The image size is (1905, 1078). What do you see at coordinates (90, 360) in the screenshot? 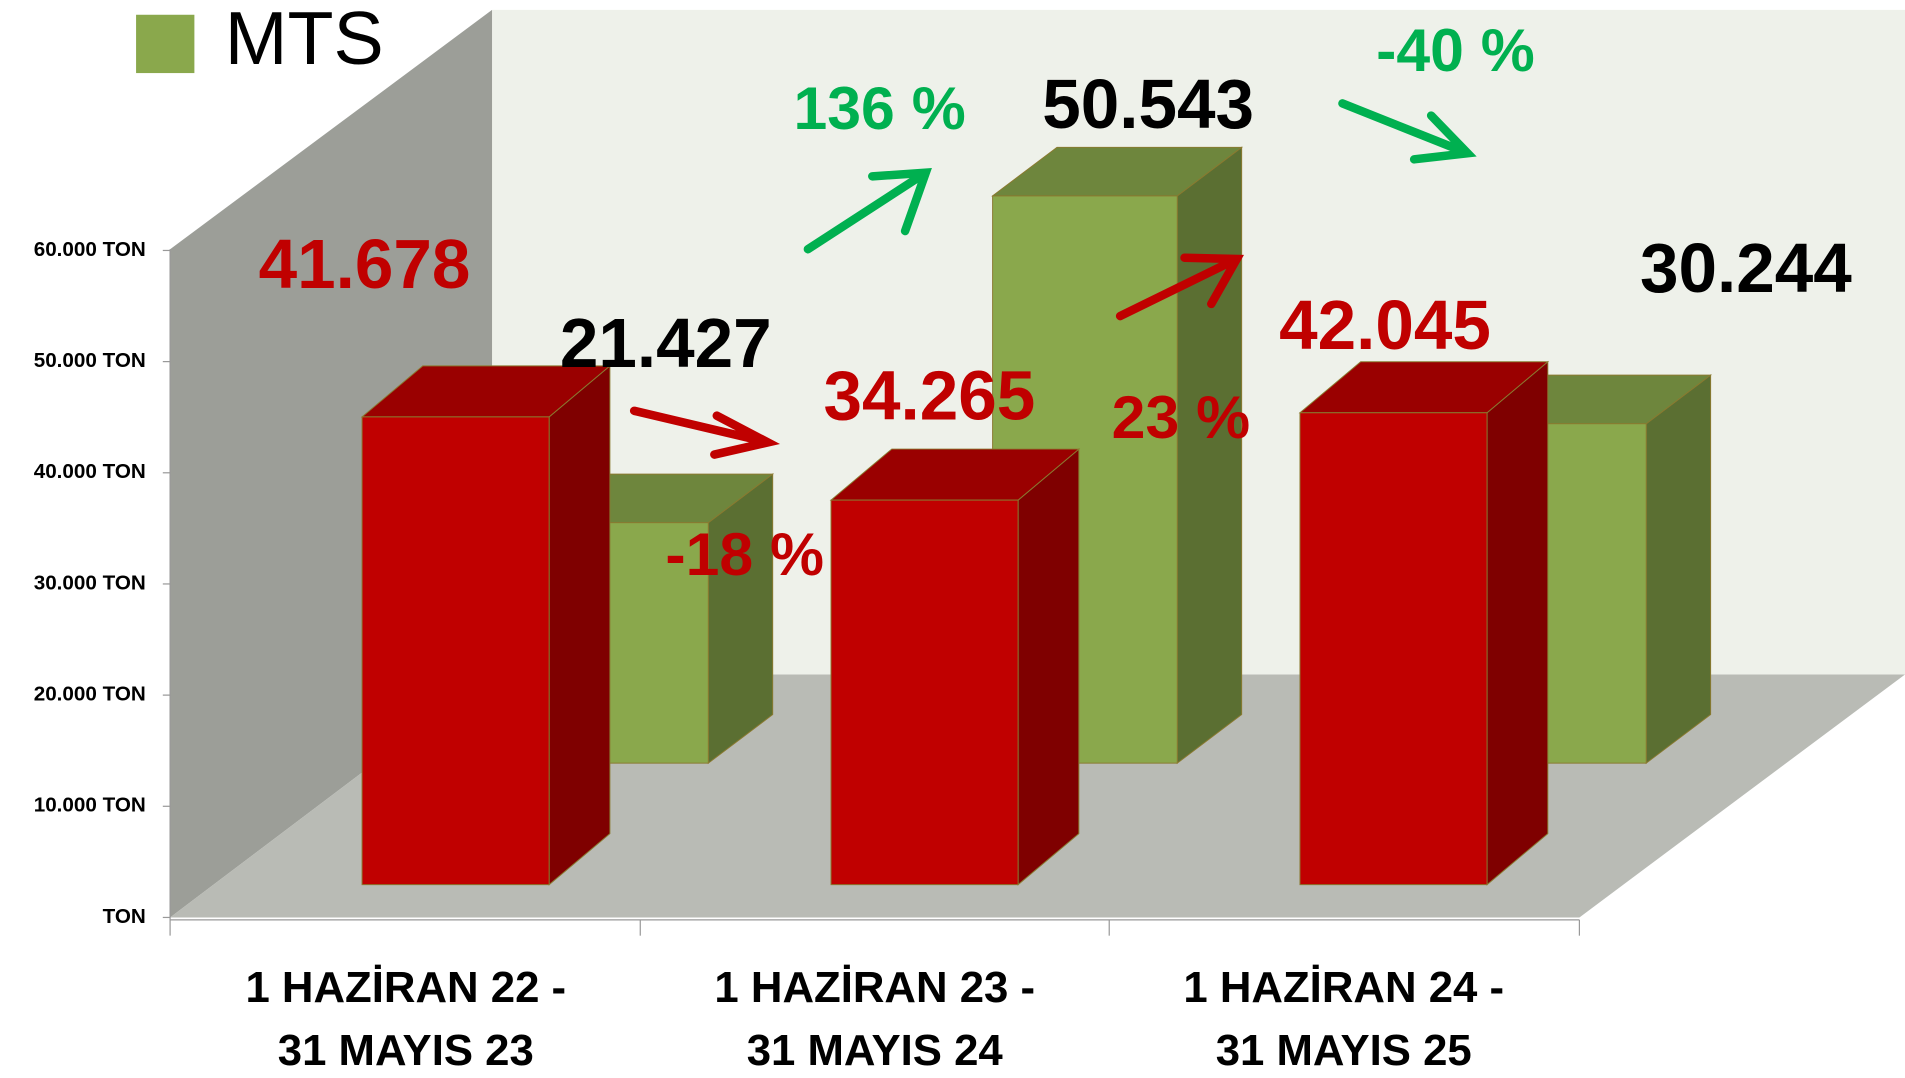
I see `y-tick-label: 50.000 TON` at bounding box center [90, 360].